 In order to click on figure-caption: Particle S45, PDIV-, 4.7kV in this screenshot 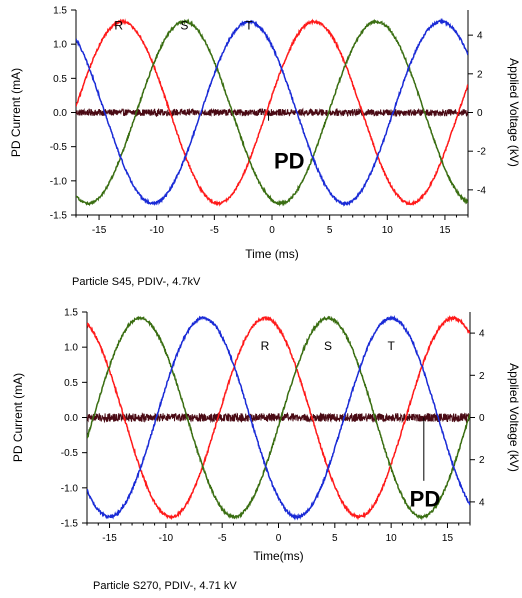, I will do `click(136, 282)`.